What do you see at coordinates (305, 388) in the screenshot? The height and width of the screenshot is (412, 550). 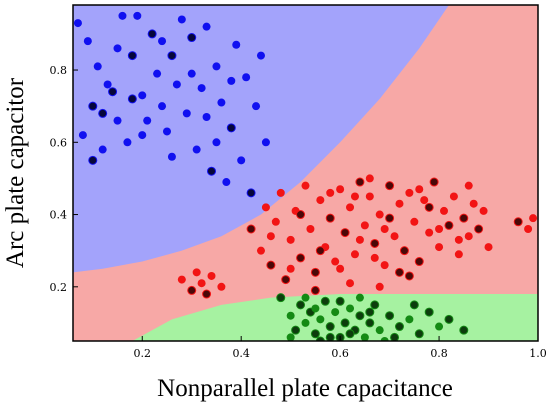 I see `x-axis-title: Nonparallel plate capacitance` at bounding box center [305, 388].